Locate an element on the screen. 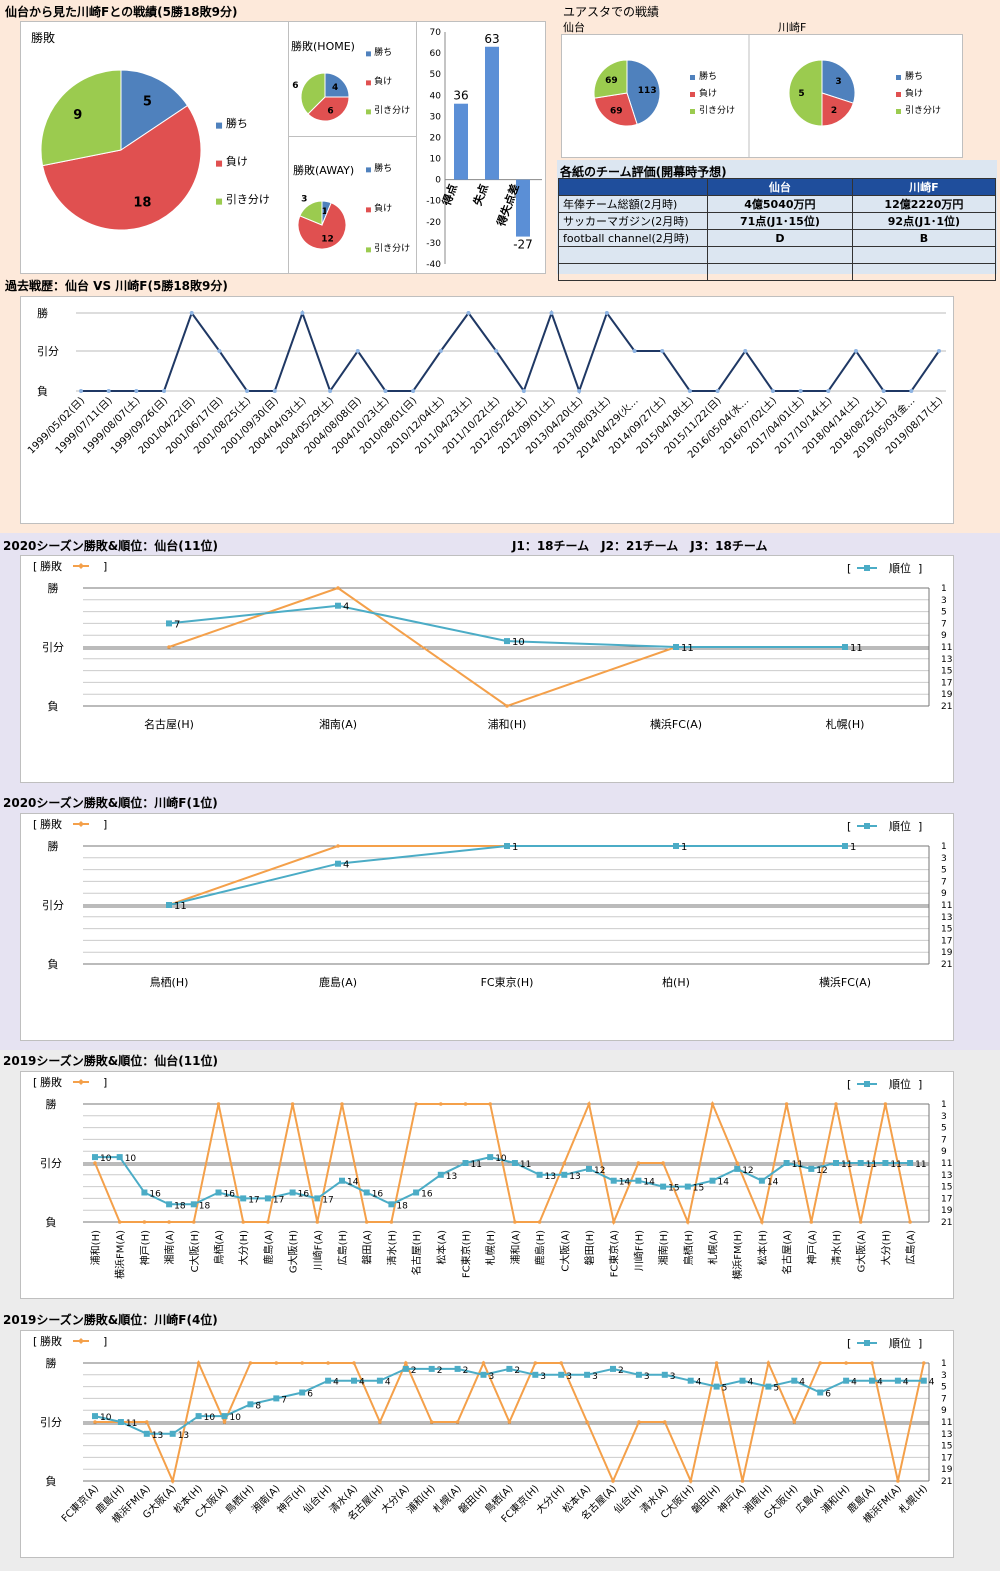  table-cell: 年俸チーム総額(2月時) is located at coordinates (633, 204).